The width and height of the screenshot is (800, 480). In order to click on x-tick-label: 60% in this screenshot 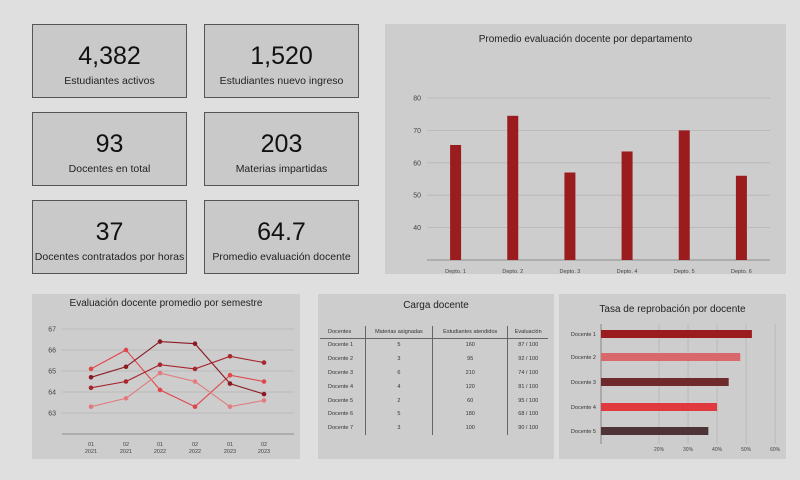, I will do `click(775, 450)`.